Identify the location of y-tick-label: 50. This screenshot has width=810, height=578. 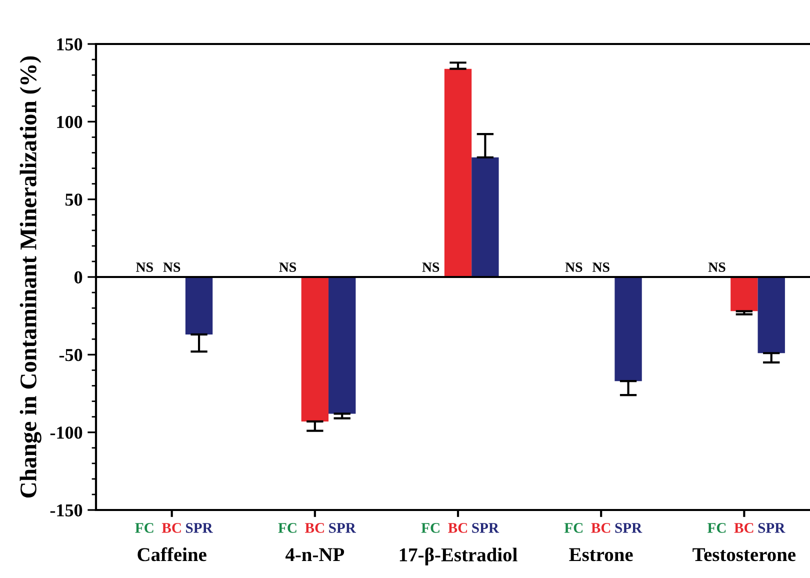
(73, 200).